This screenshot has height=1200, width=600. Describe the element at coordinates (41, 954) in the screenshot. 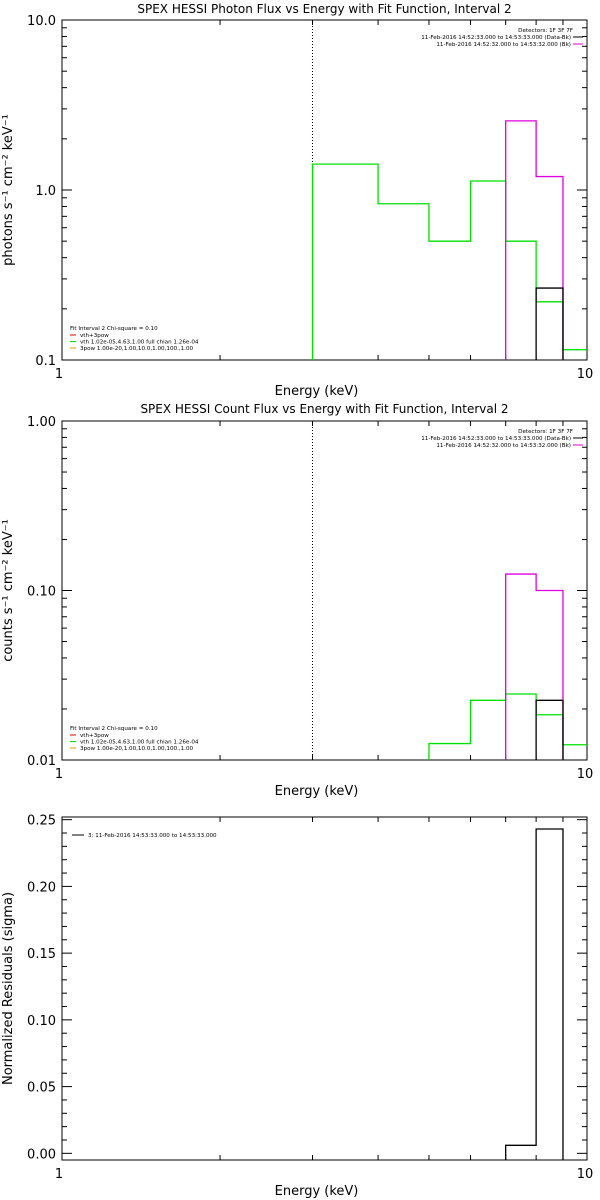

I see `y-tick-label: 0.15` at that location.